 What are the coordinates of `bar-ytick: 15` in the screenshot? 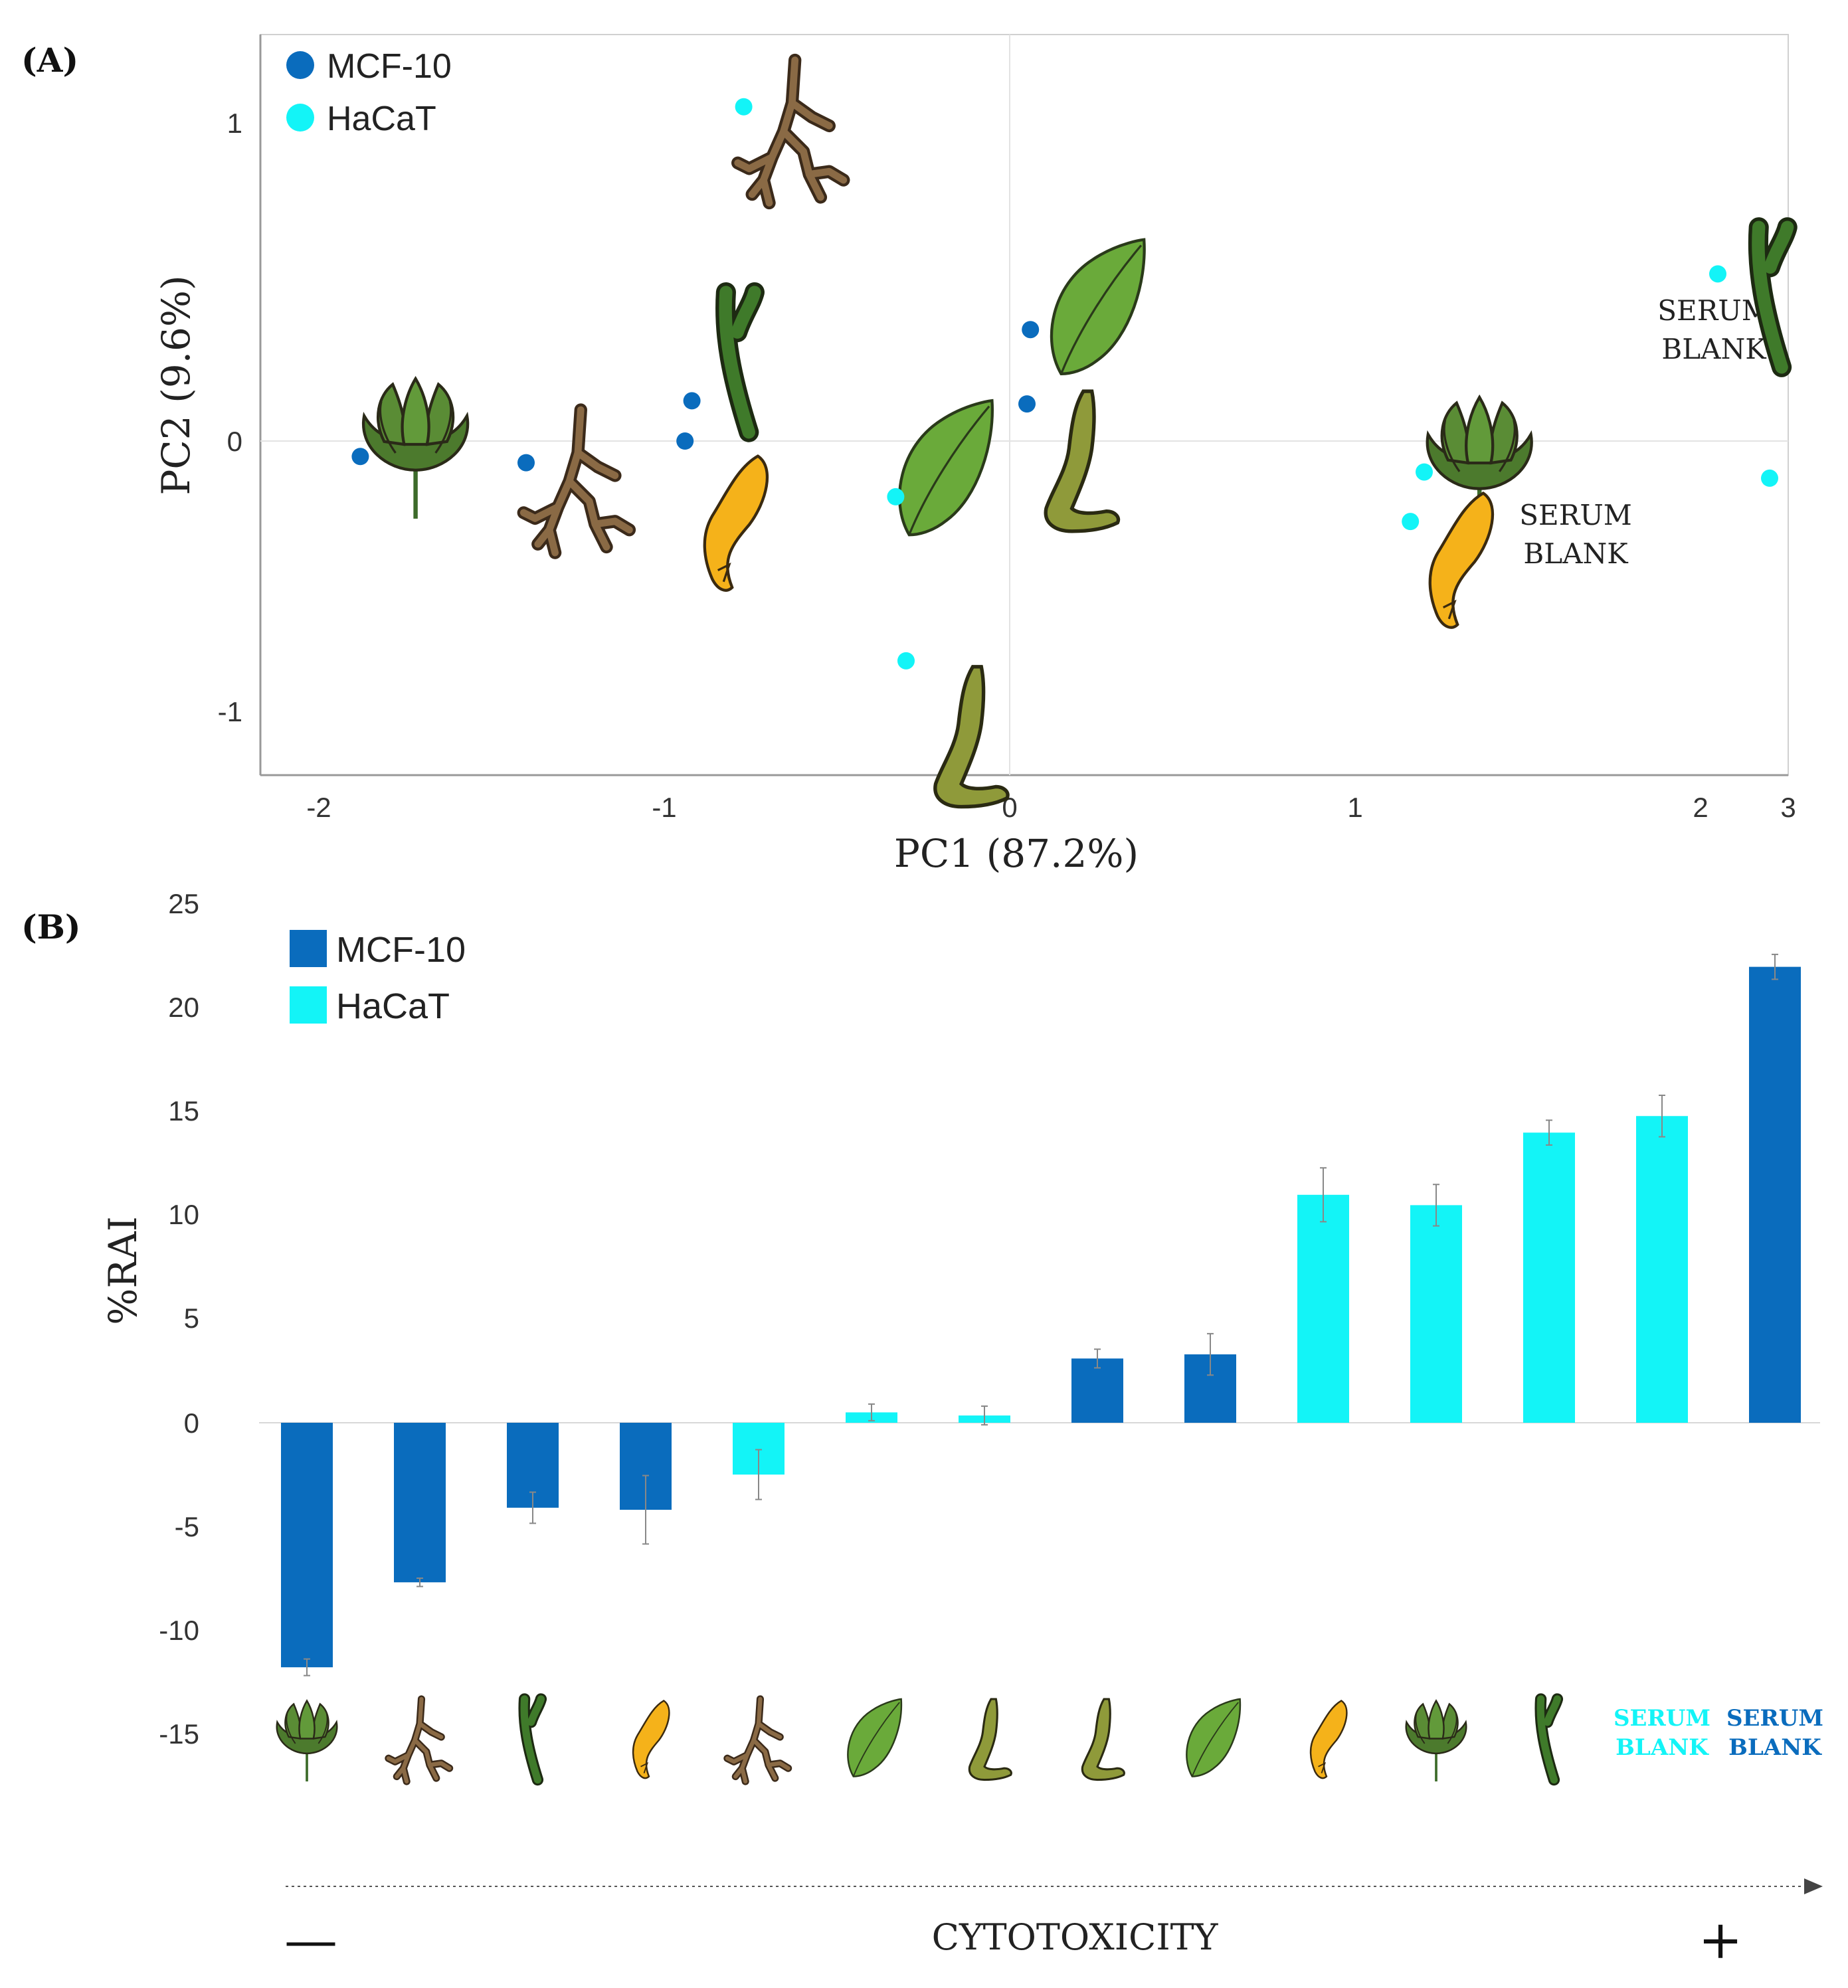 It's located at (183, 1111).